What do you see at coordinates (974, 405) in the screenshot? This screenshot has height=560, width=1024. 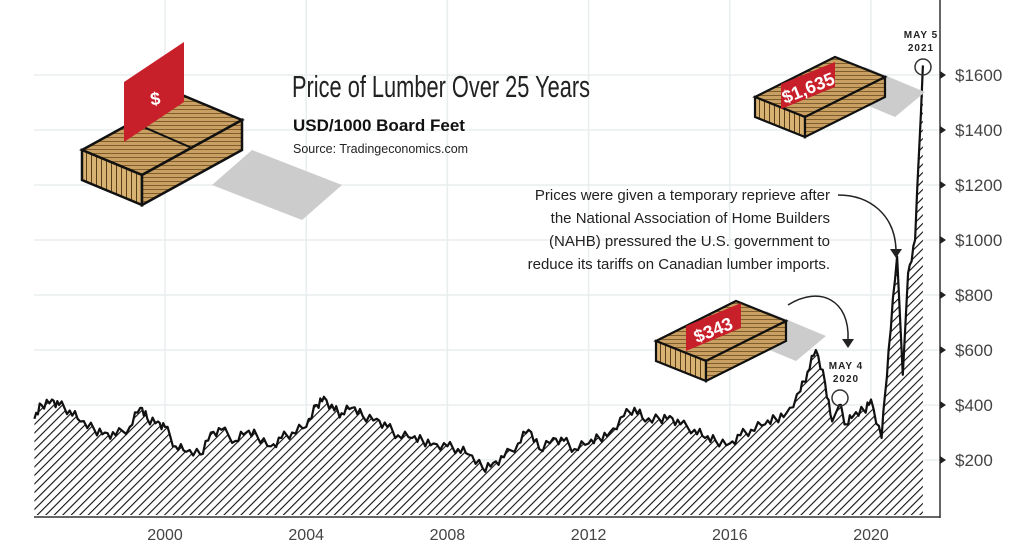 I see `y-tick-label: $400` at bounding box center [974, 405].